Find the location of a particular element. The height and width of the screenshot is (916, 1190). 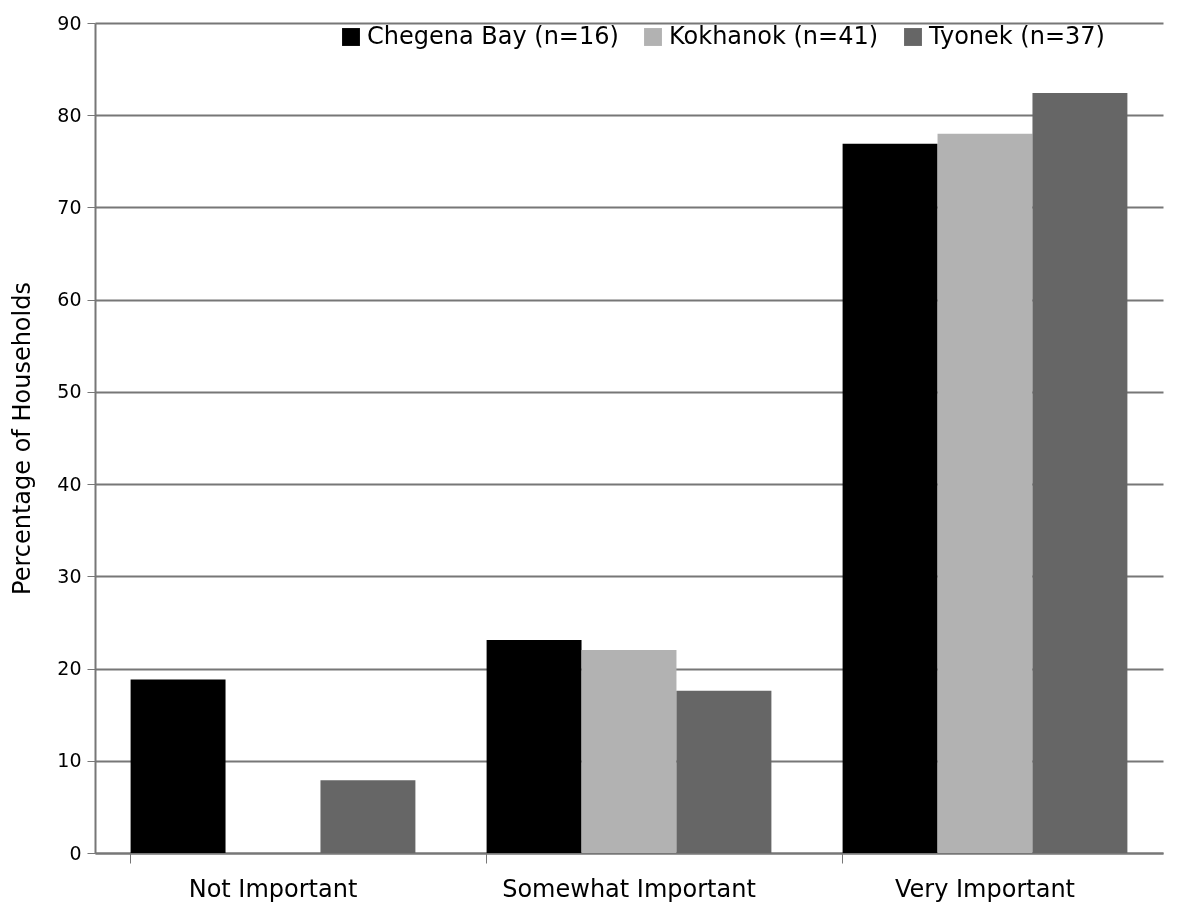

y-tick-label: 20 is located at coordinates (69, 668).